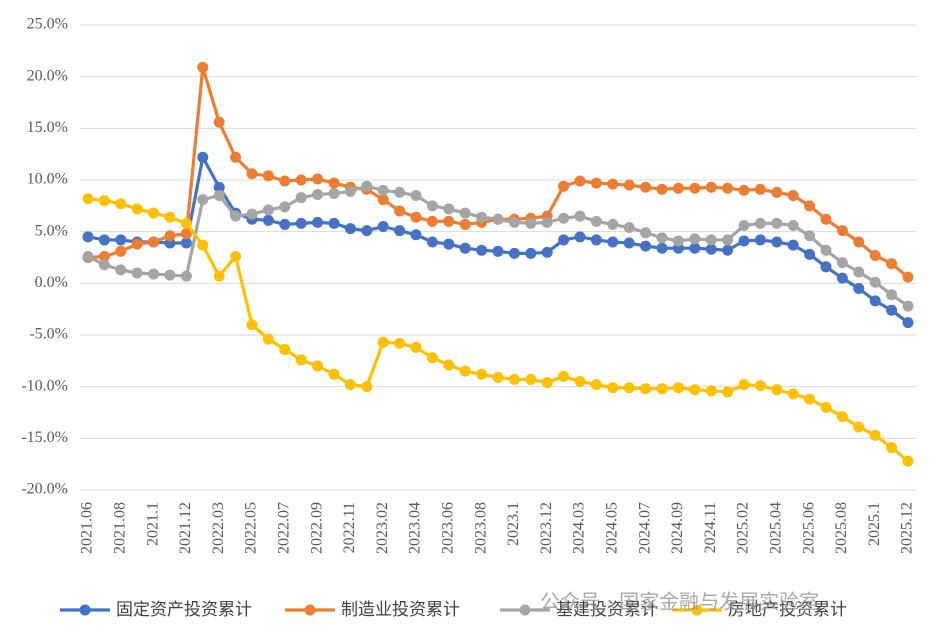  Describe the element at coordinates (44, 385) in the screenshot. I see `y-tick-label: -10.0%` at that location.